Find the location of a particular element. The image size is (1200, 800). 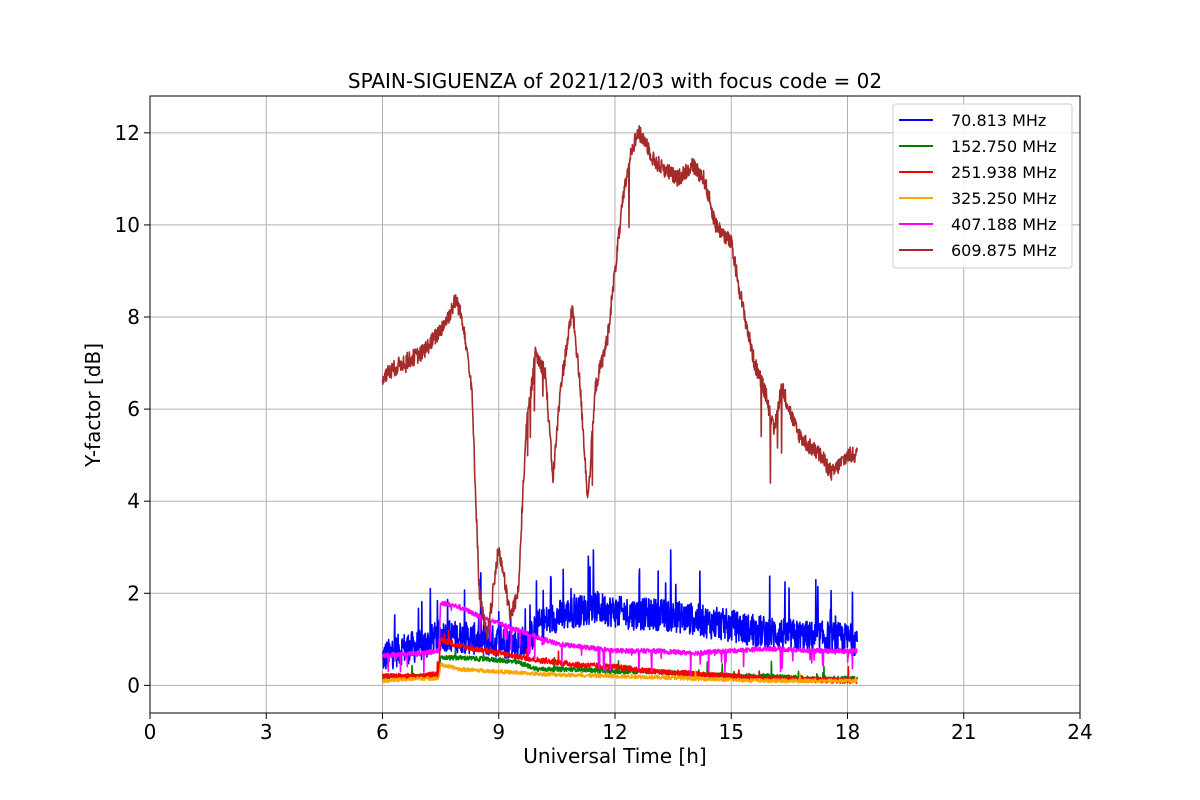

y-tick-label: 8 is located at coordinates (133, 317).